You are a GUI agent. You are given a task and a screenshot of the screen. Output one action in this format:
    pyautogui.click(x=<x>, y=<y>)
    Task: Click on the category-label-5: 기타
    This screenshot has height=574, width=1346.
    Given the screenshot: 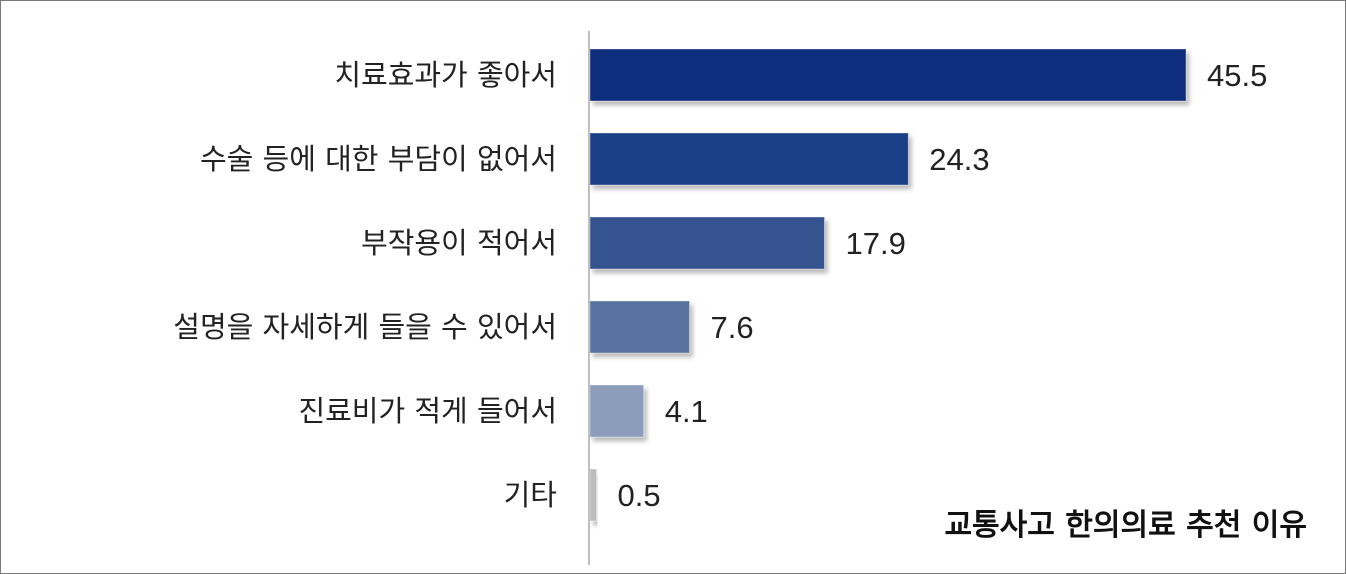 What is the action you would take?
    pyautogui.click(x=530, y=495)
    